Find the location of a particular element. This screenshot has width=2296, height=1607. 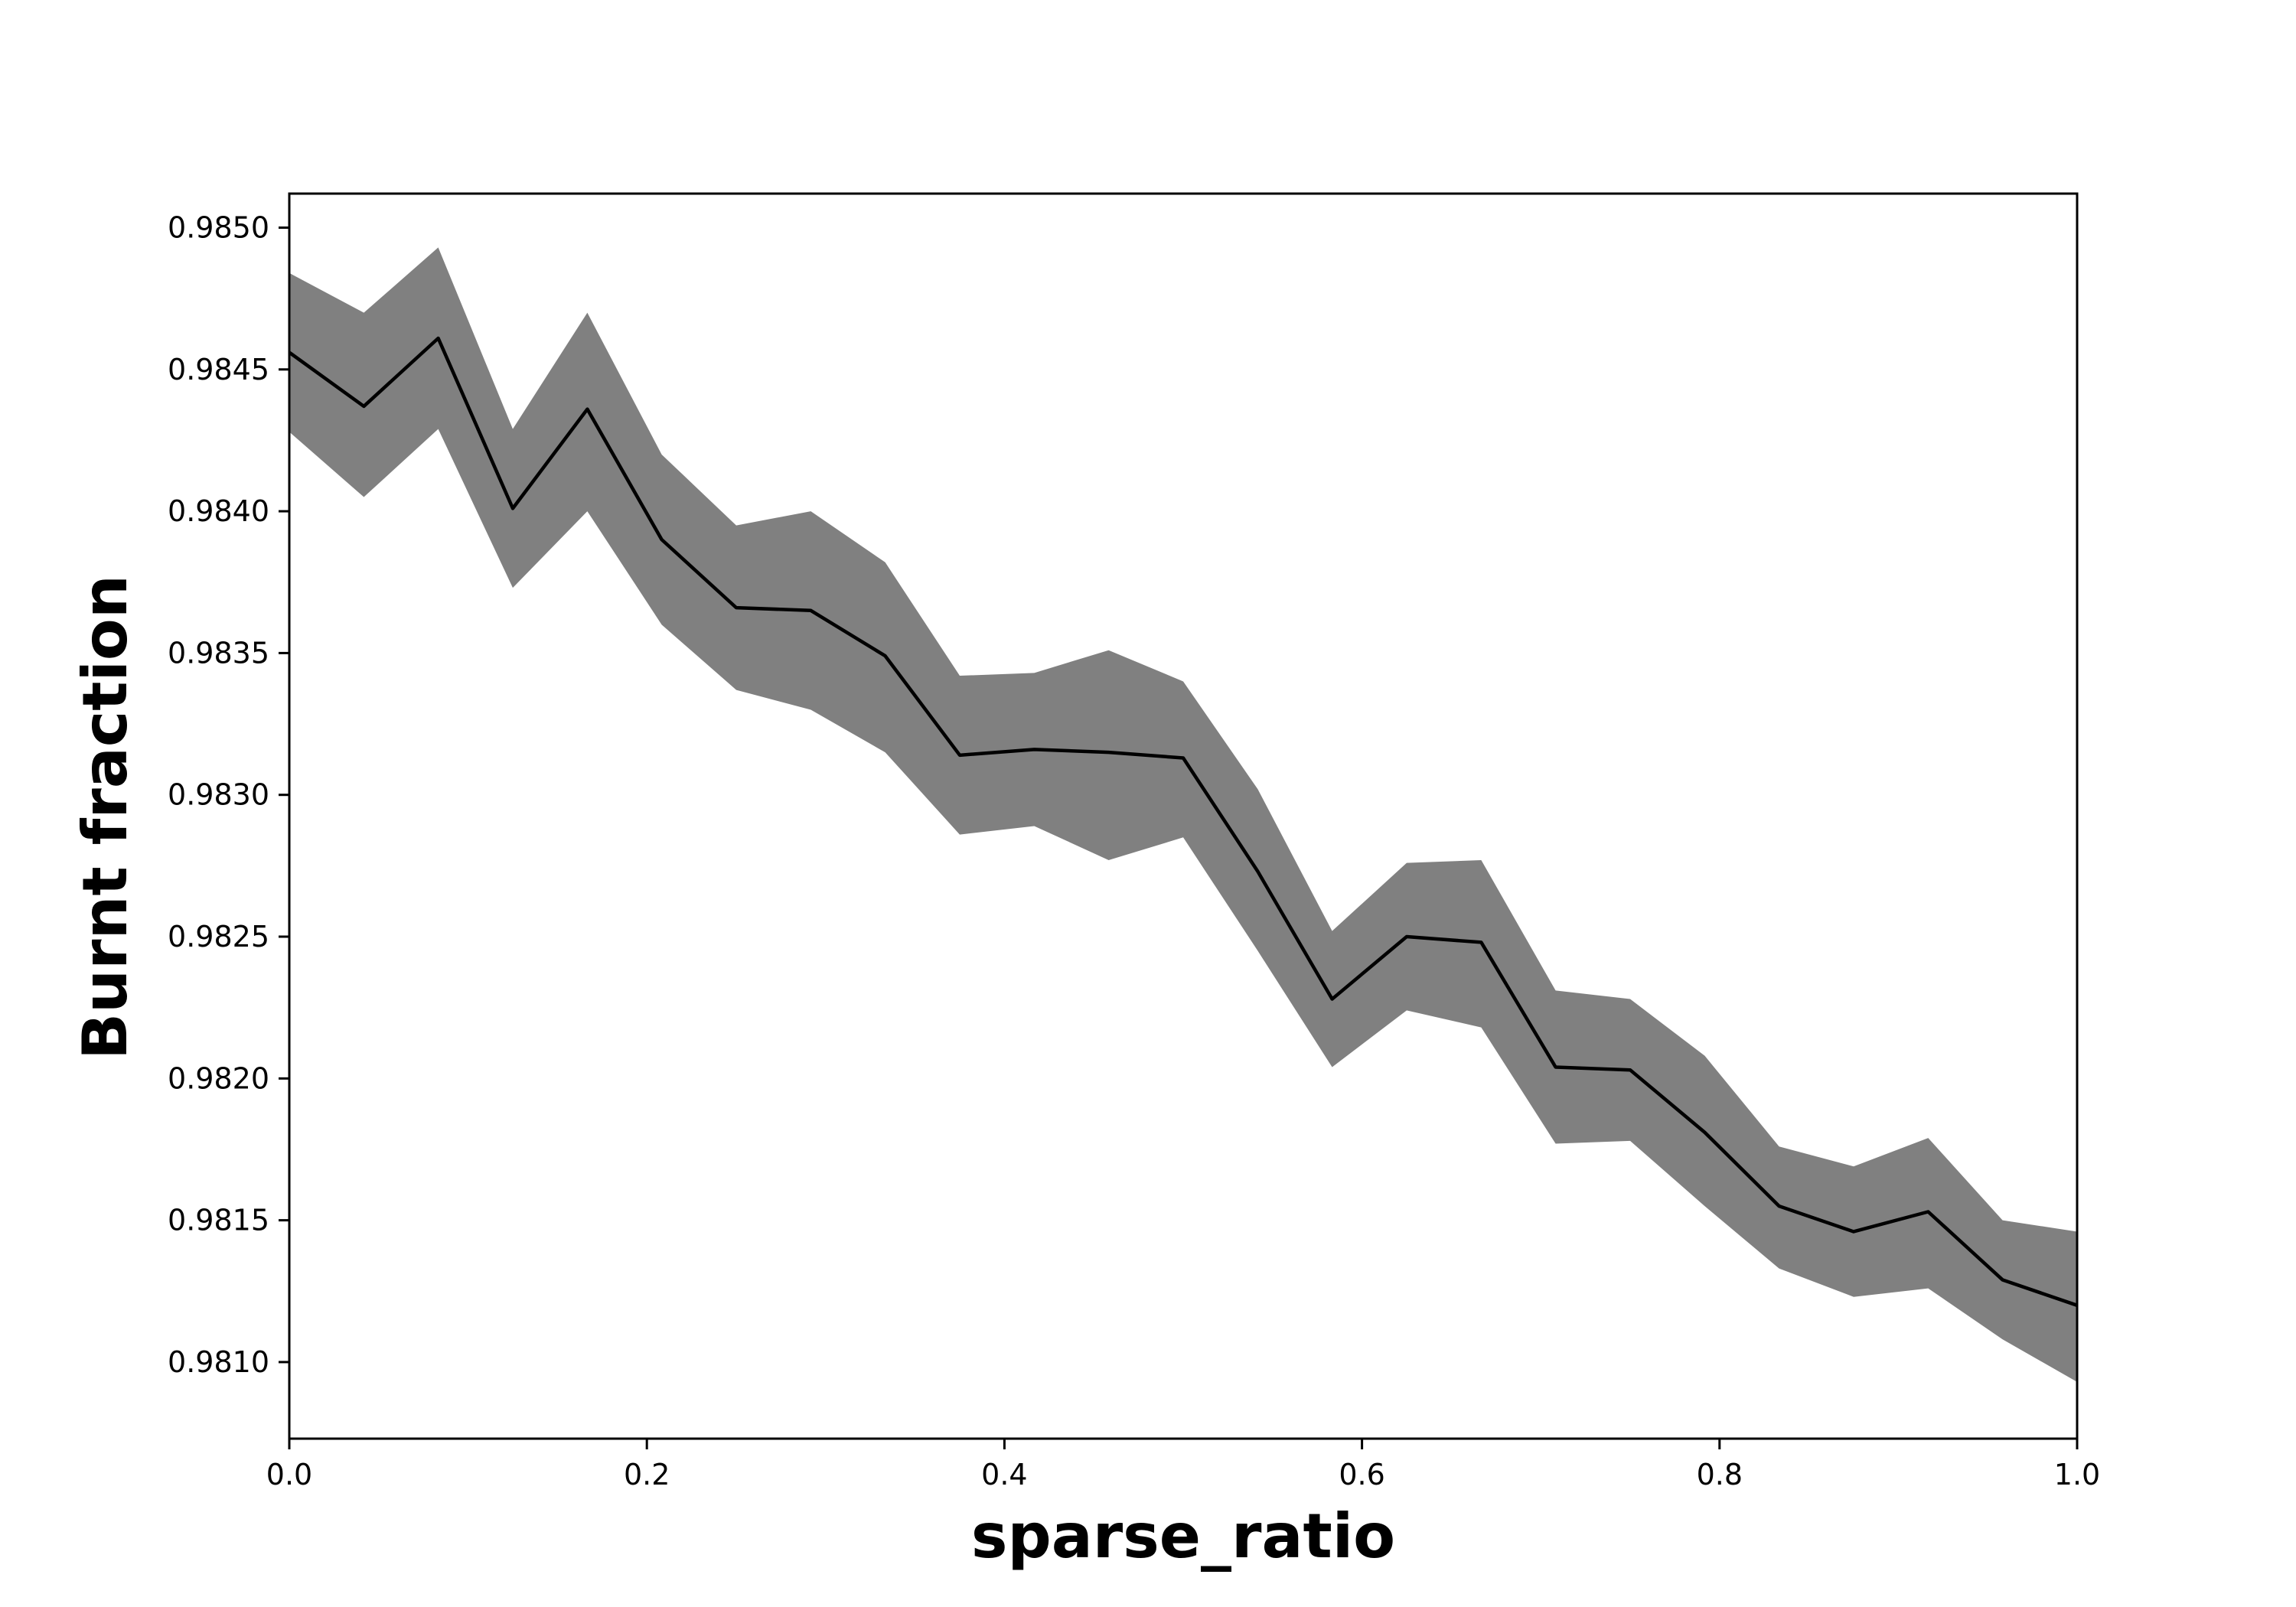

y-tick-label: 0.9810 is located at coordinates (218, 1362).